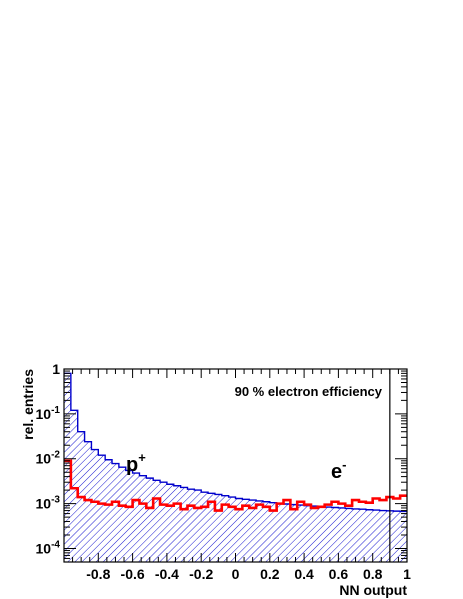  What do you see at coordinates (167, 574) in the screenshot?
I see `x-tick-label: -0.4` at bounding box center [167, 574].